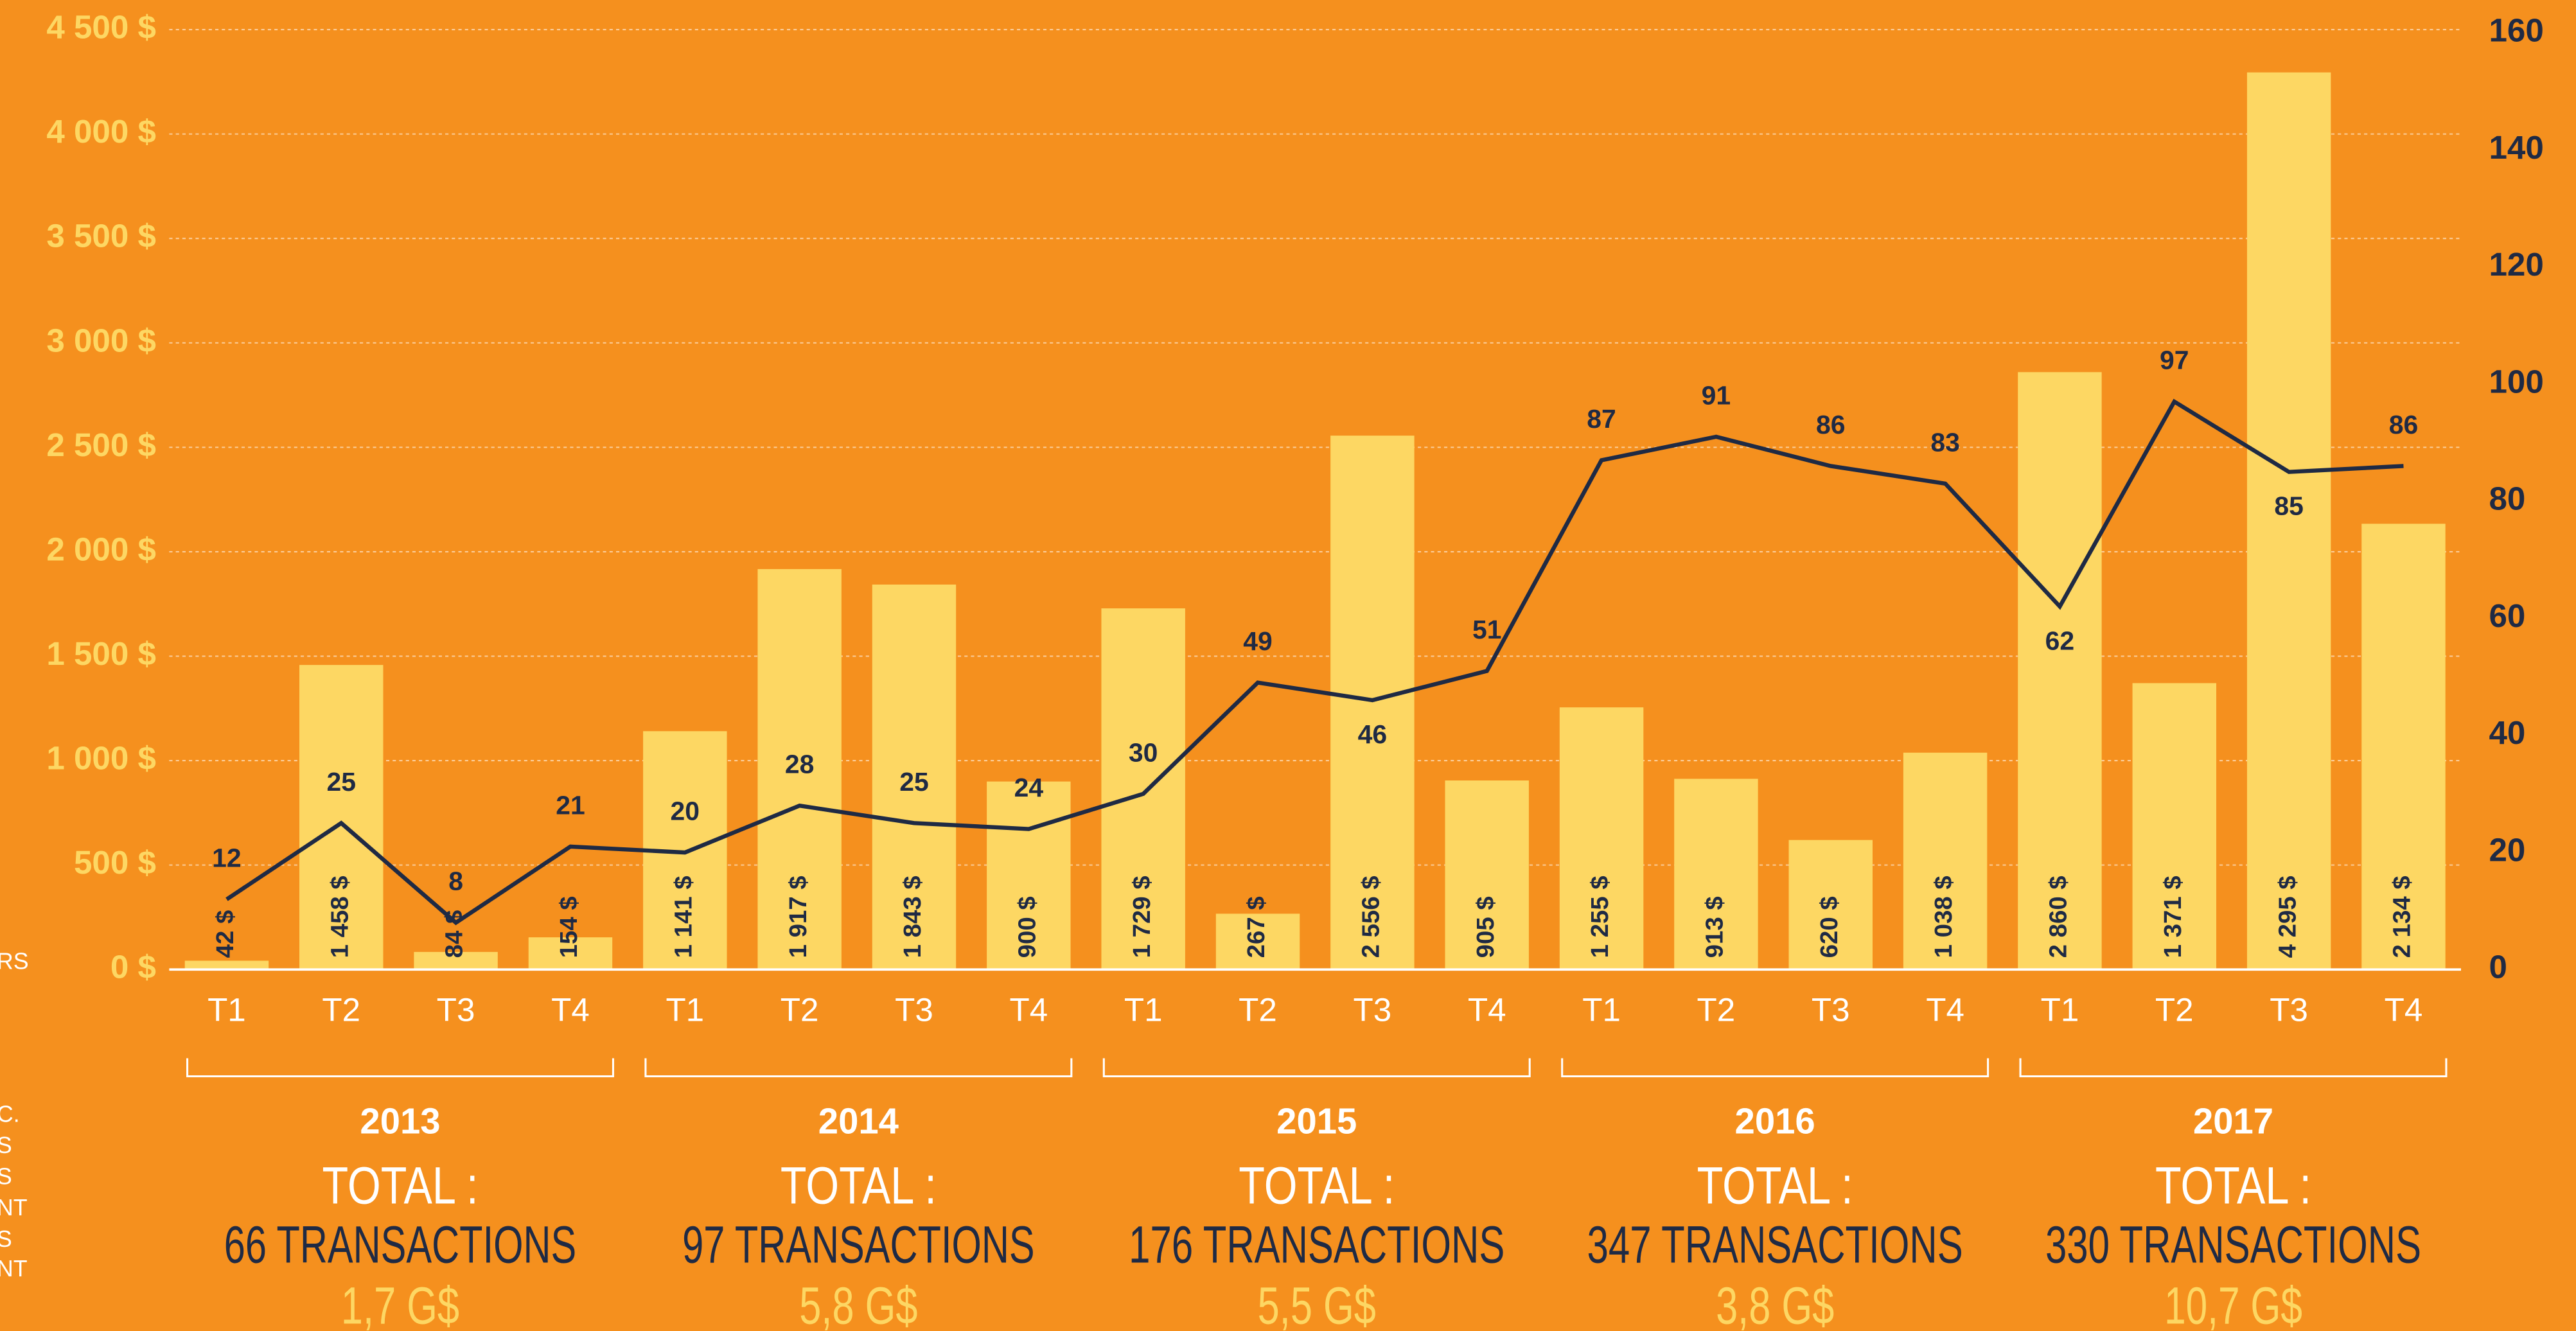 The height and width of the screenshot is (1331, 2576). I want to click on clipped-legend-text: NT, so click(14, 1208).